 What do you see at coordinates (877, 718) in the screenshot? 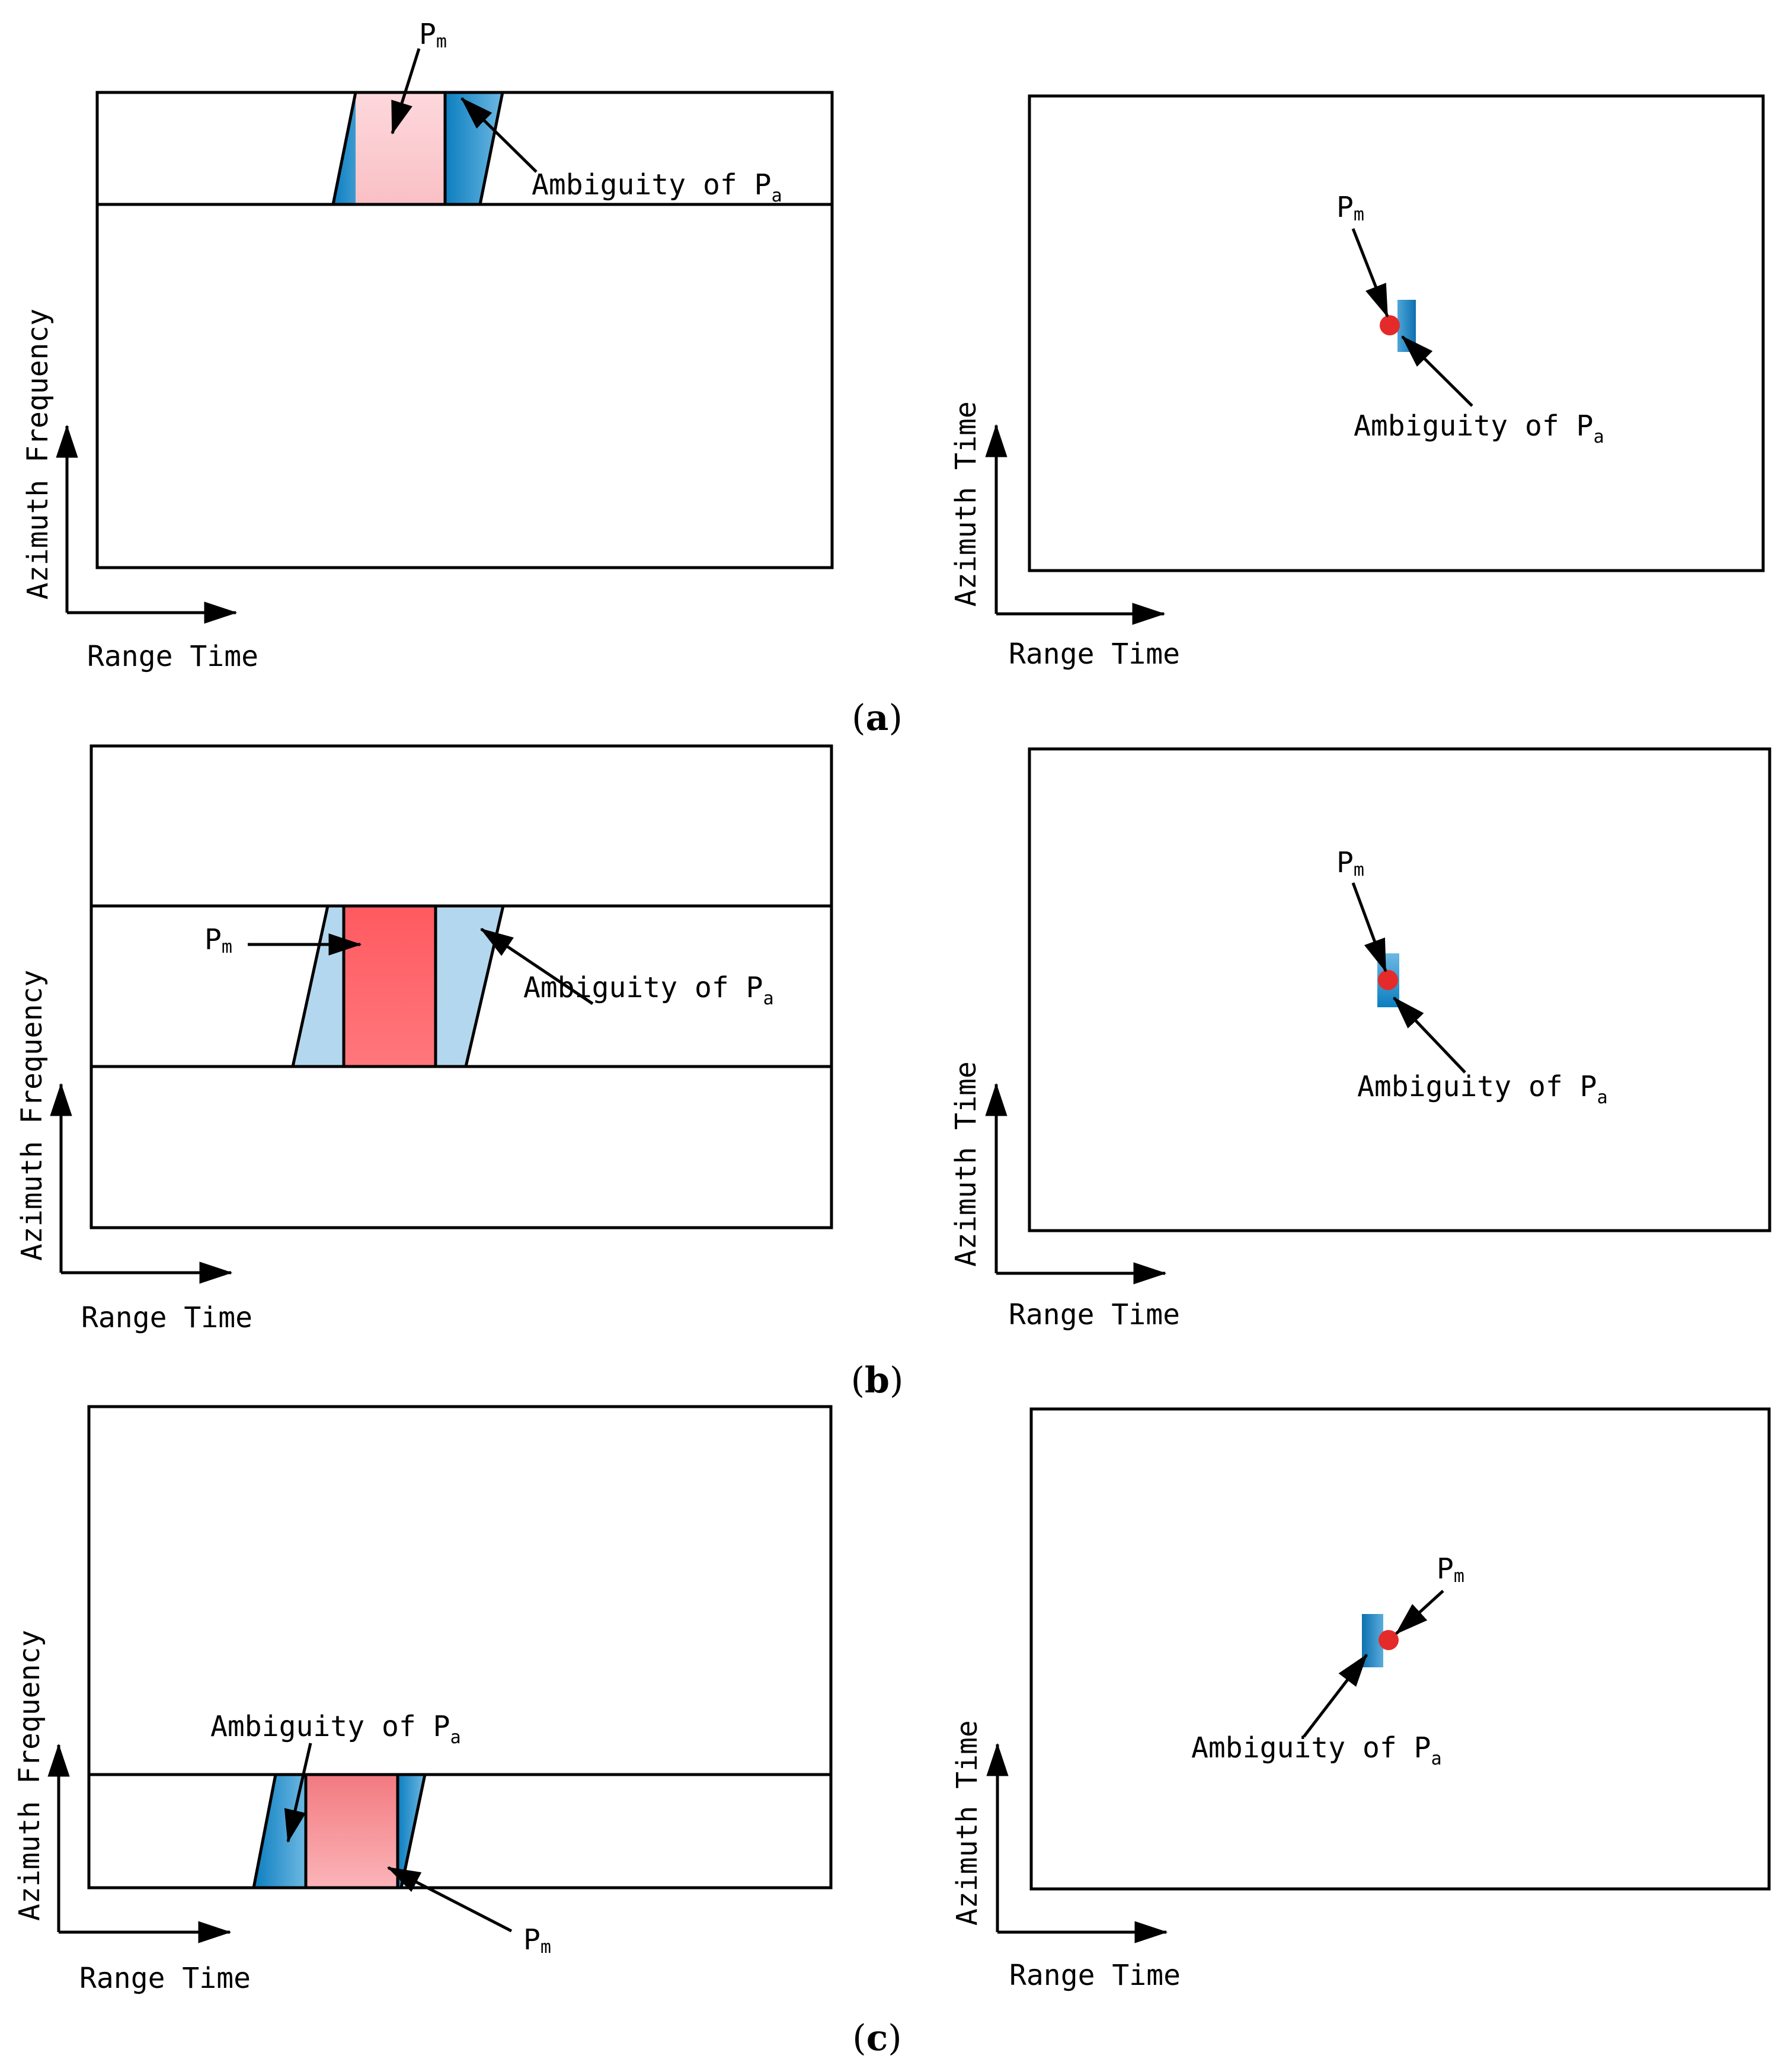
I see `caption-a: (a)` at bounding box center [877, 718].